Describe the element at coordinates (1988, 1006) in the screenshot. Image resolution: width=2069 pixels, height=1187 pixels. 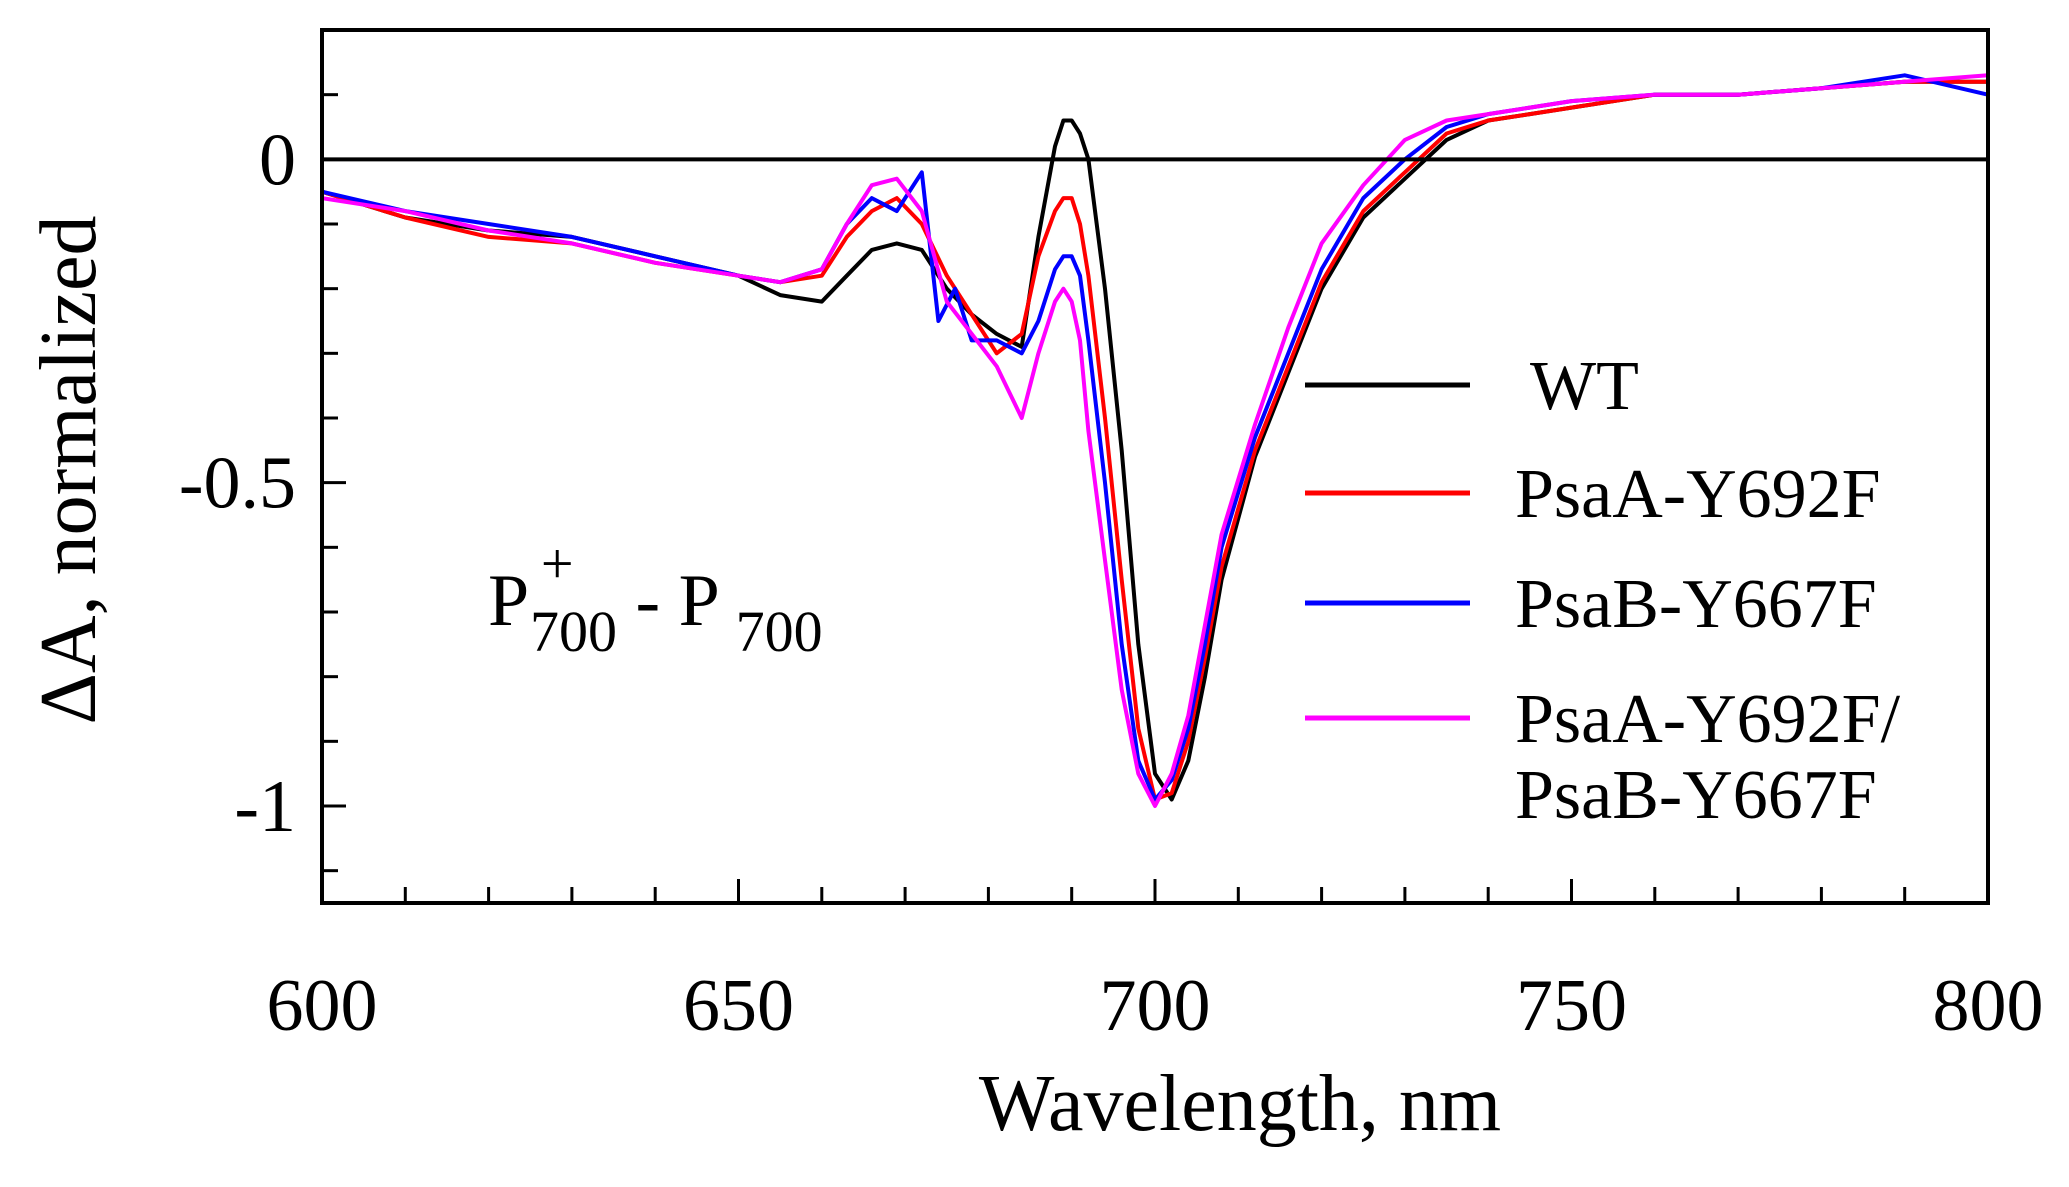
I see `x-tick-label: 800` at that location.